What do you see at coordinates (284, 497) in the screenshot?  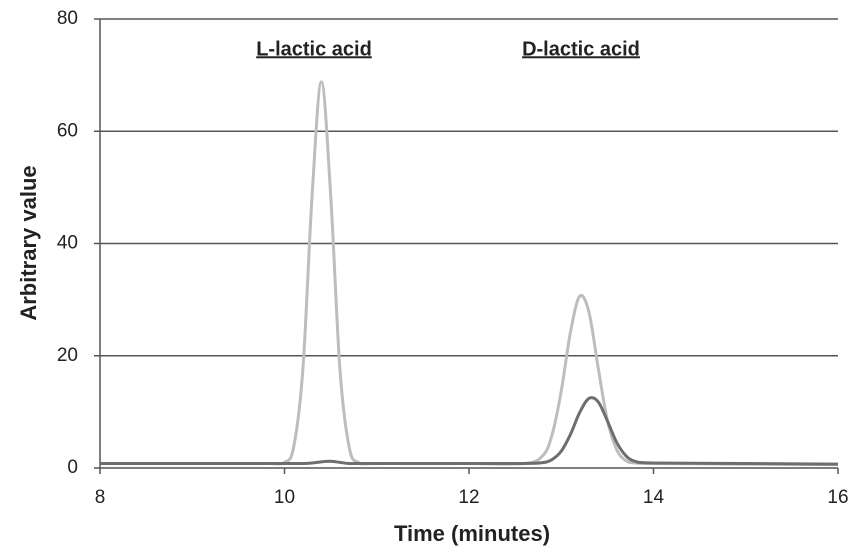 I see `x-tick-label: 10` at bounding box center [284, 497].